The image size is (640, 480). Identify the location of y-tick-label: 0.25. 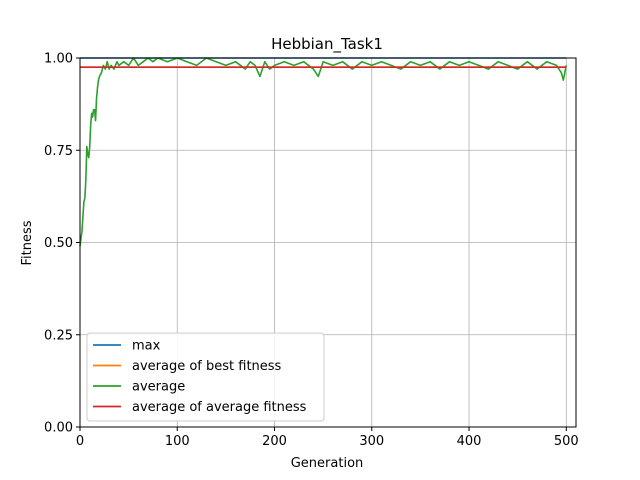
(58, 335).